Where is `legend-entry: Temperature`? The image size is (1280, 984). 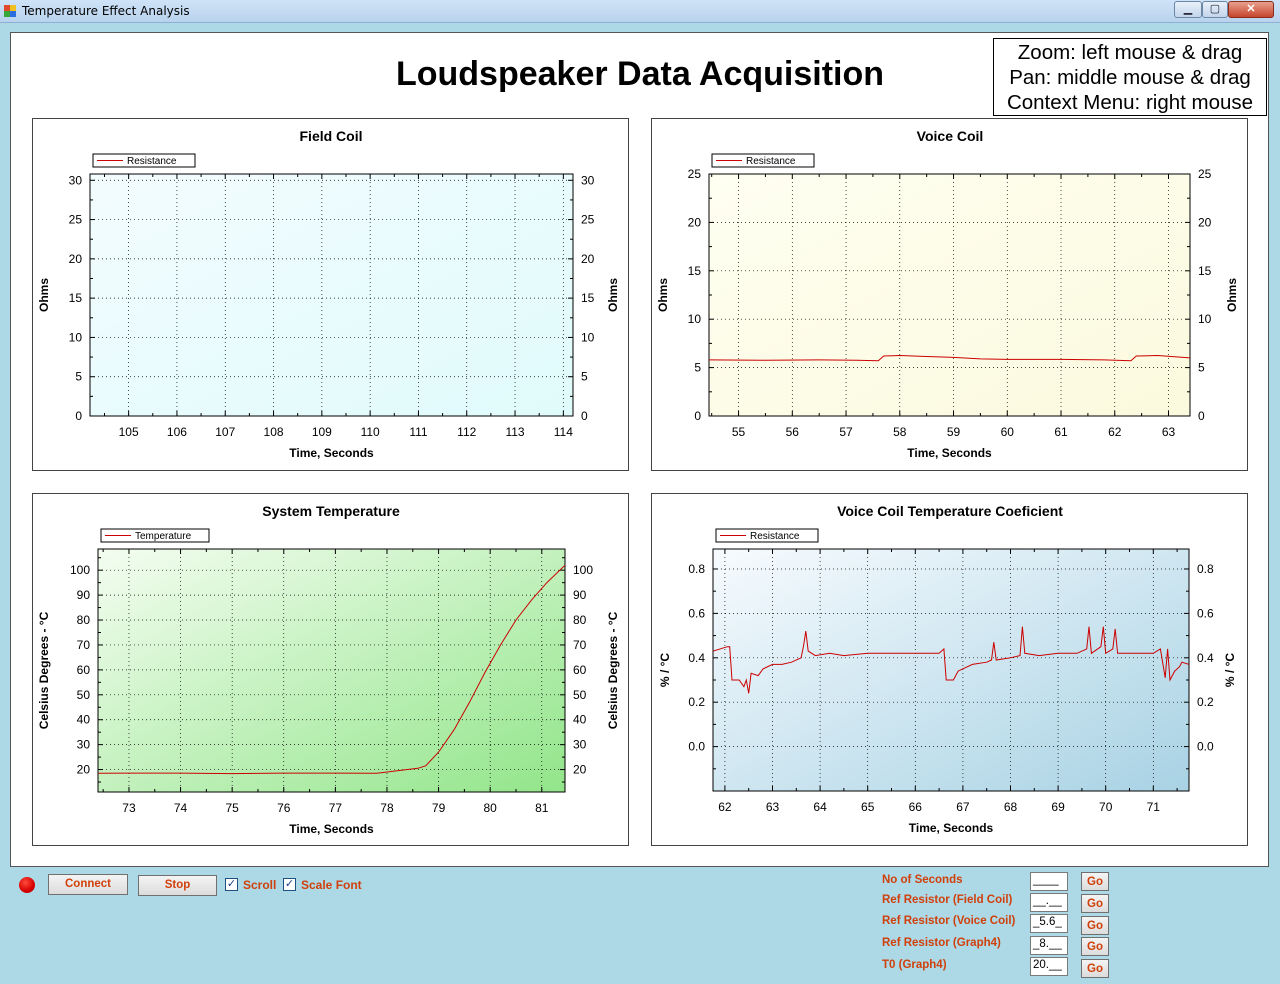
legend-entry: Temperature is located at coordinates (163, 536).